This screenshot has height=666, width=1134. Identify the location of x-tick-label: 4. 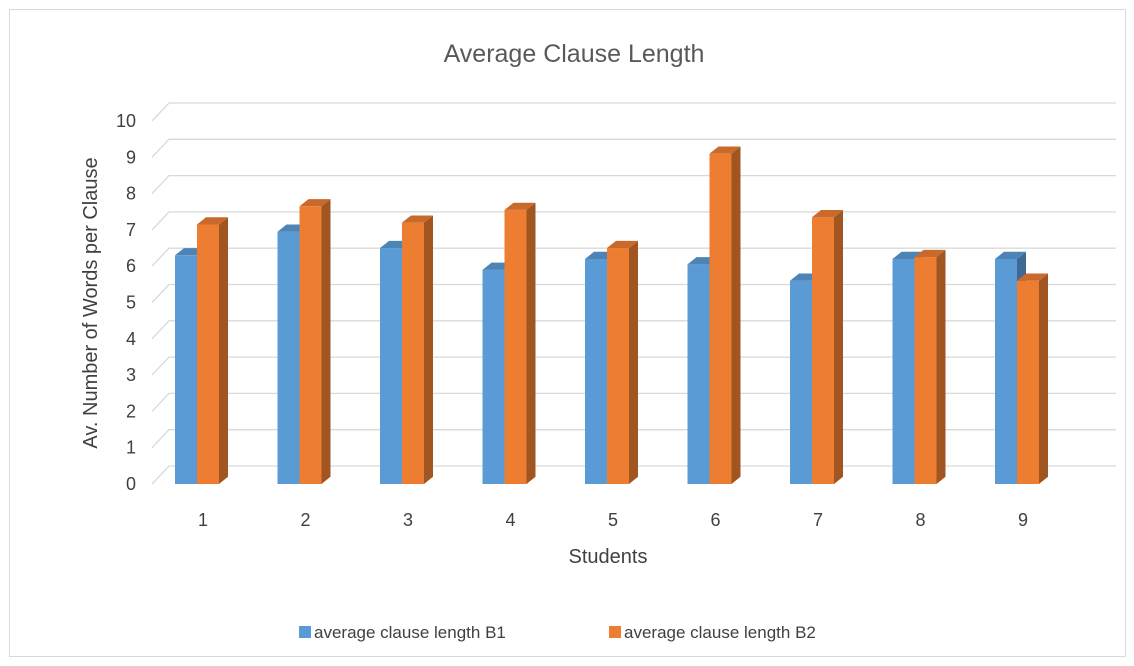
(510, 520).